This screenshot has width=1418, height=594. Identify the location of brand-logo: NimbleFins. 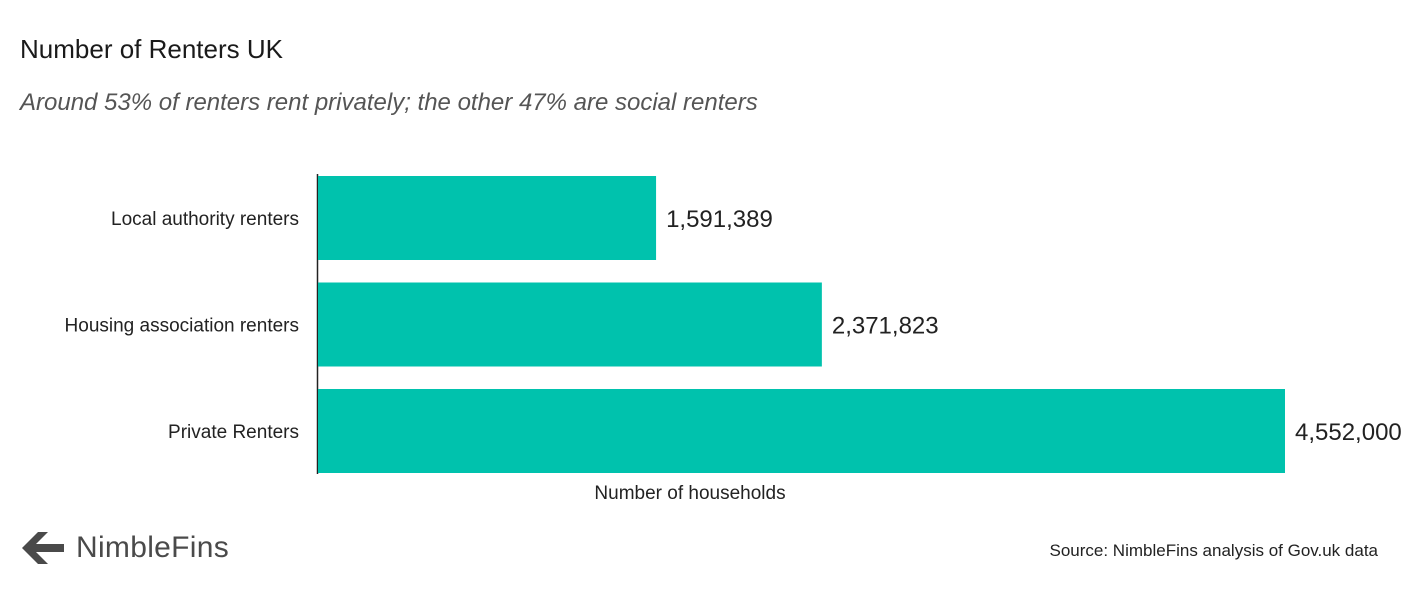
(124, 548).